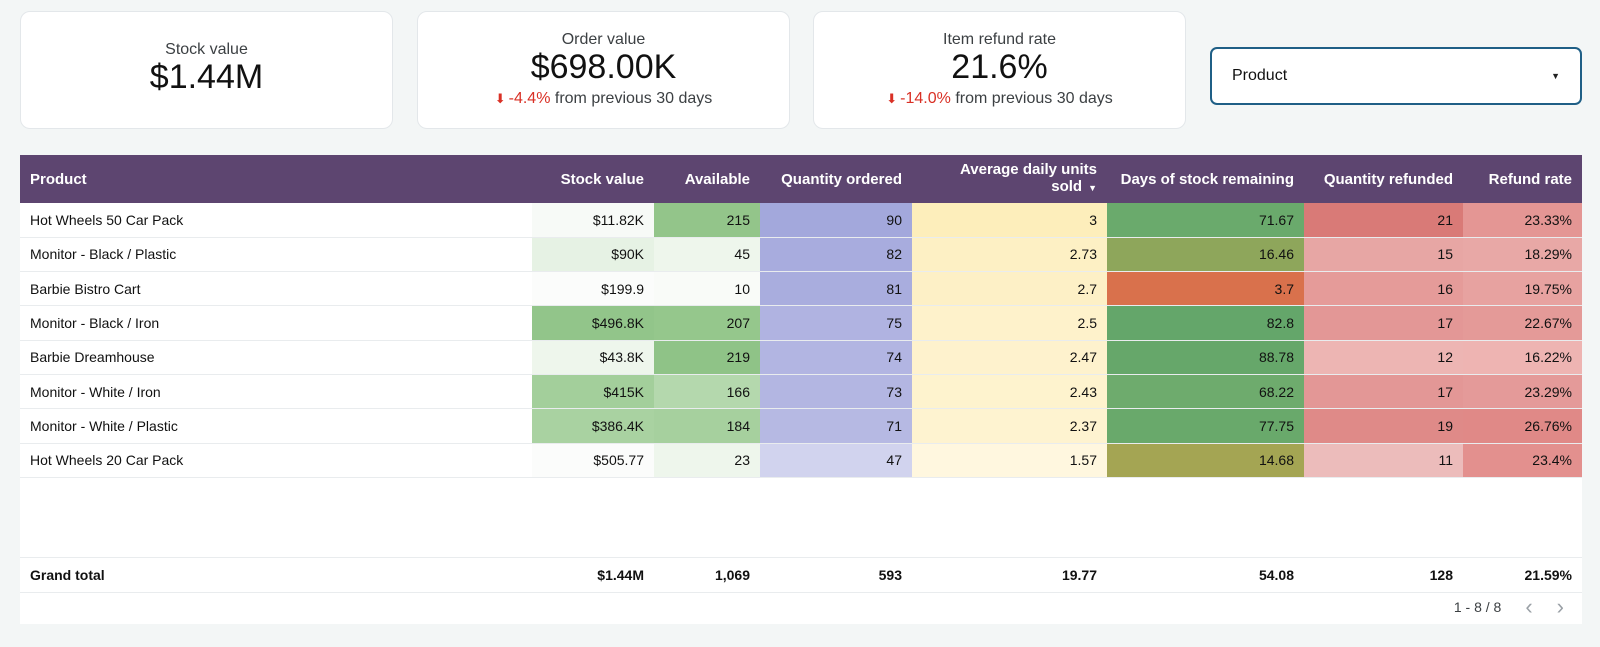 The image size is (1600, 647). Describe the element at coordinates (1009, 575) in the screenshot. I see `total-cell: 19.77` at that location.